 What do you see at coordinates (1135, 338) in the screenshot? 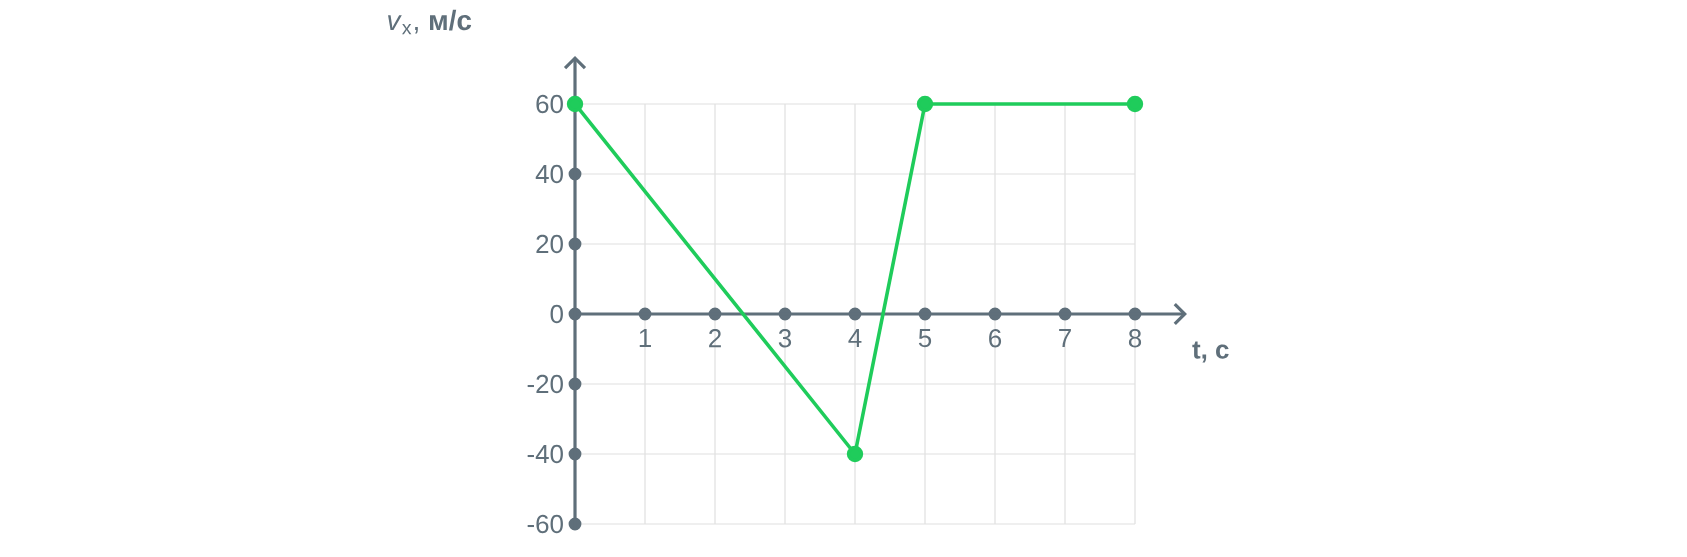
I see `x-tick-label: 8` at bounding box center [1135, 338].